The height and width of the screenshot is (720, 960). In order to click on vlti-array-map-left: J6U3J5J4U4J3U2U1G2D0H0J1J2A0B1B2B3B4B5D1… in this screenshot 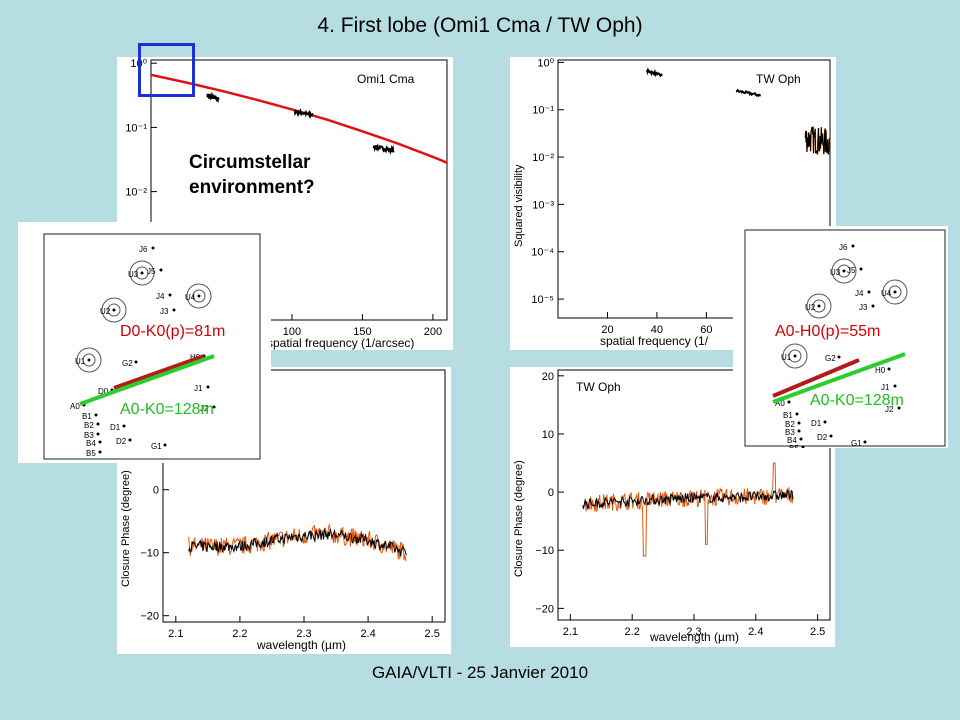, I will do `click(144, 342)`.